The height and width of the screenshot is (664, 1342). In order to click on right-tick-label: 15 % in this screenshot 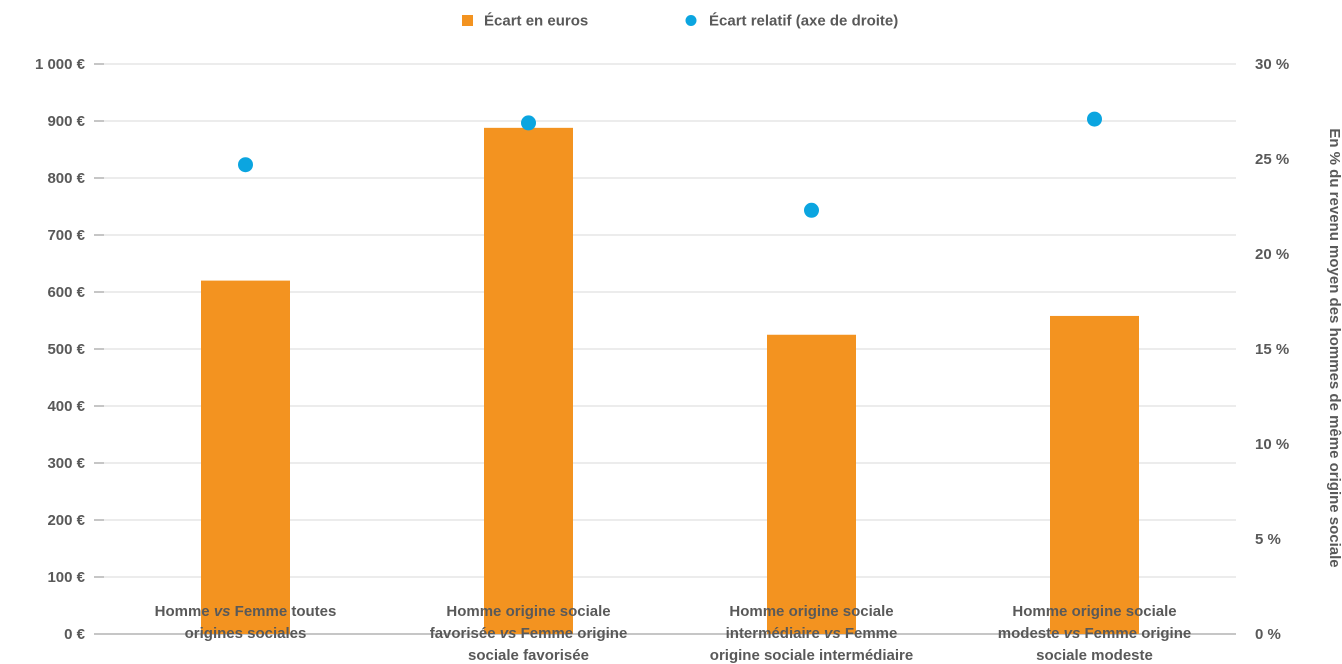, I will do `click(1272, 349)`.